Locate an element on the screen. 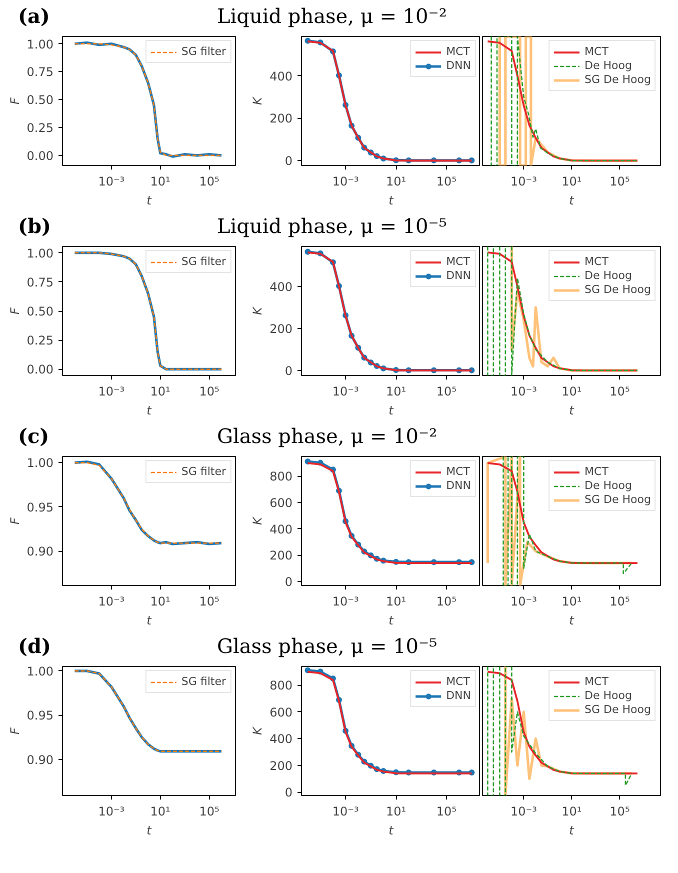  y-tick-label: 0.00 is located at coordinates (40, 155).